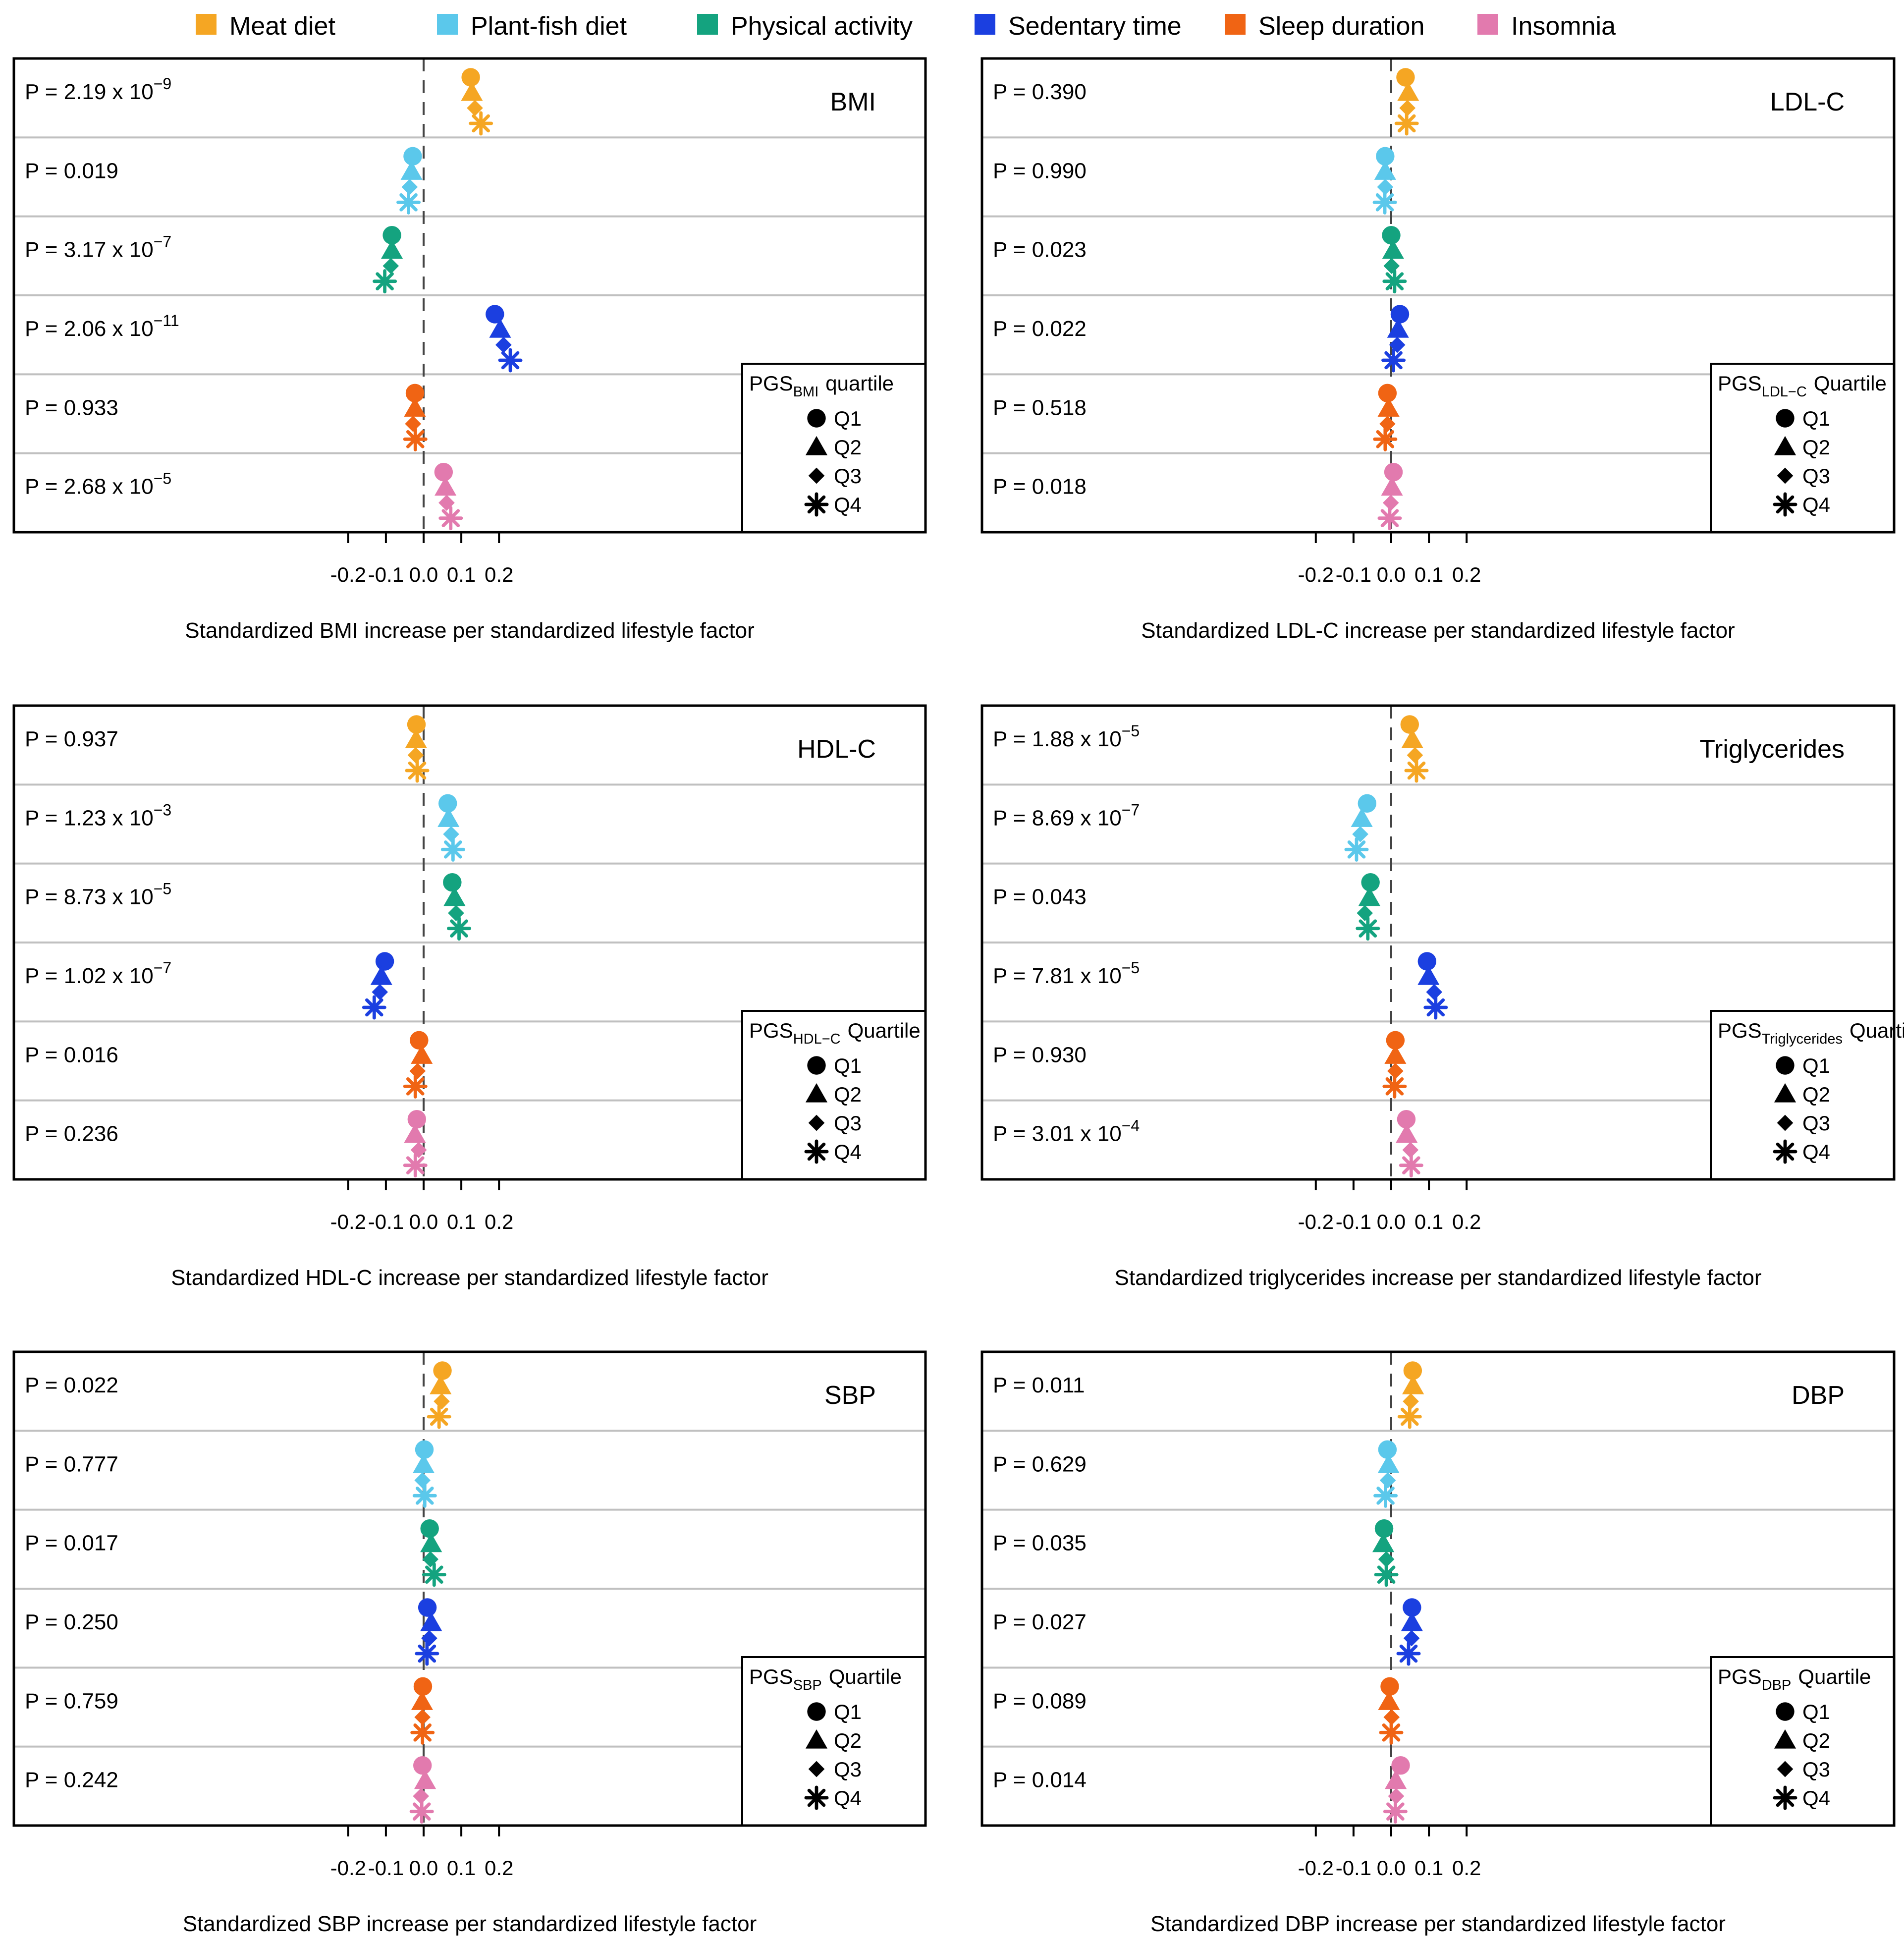  Describe the element at coordinates (71, 739) in the screenshot. I see `p-value-label: P = 0.937` at that location.